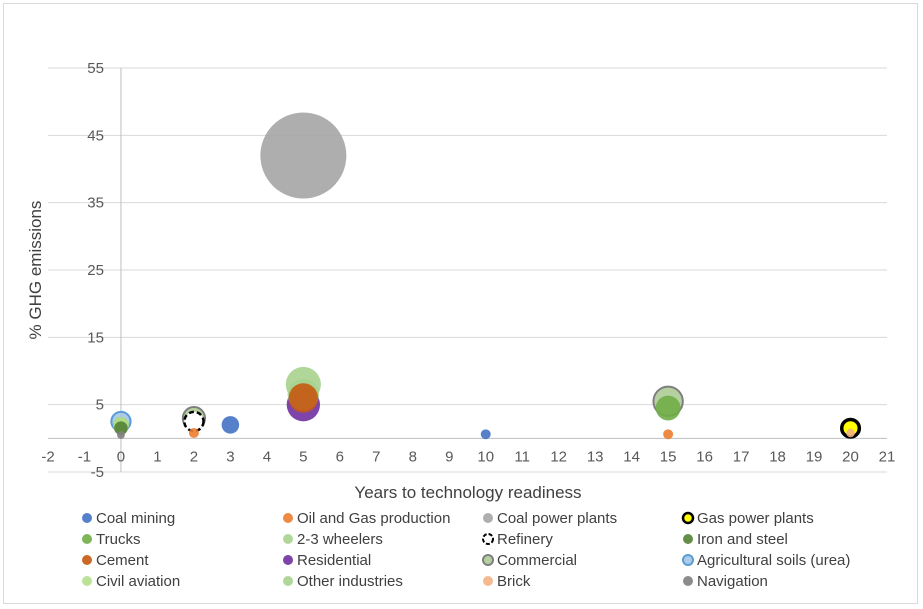  I want to click on x-tick-label: 21, so click(887, 456).